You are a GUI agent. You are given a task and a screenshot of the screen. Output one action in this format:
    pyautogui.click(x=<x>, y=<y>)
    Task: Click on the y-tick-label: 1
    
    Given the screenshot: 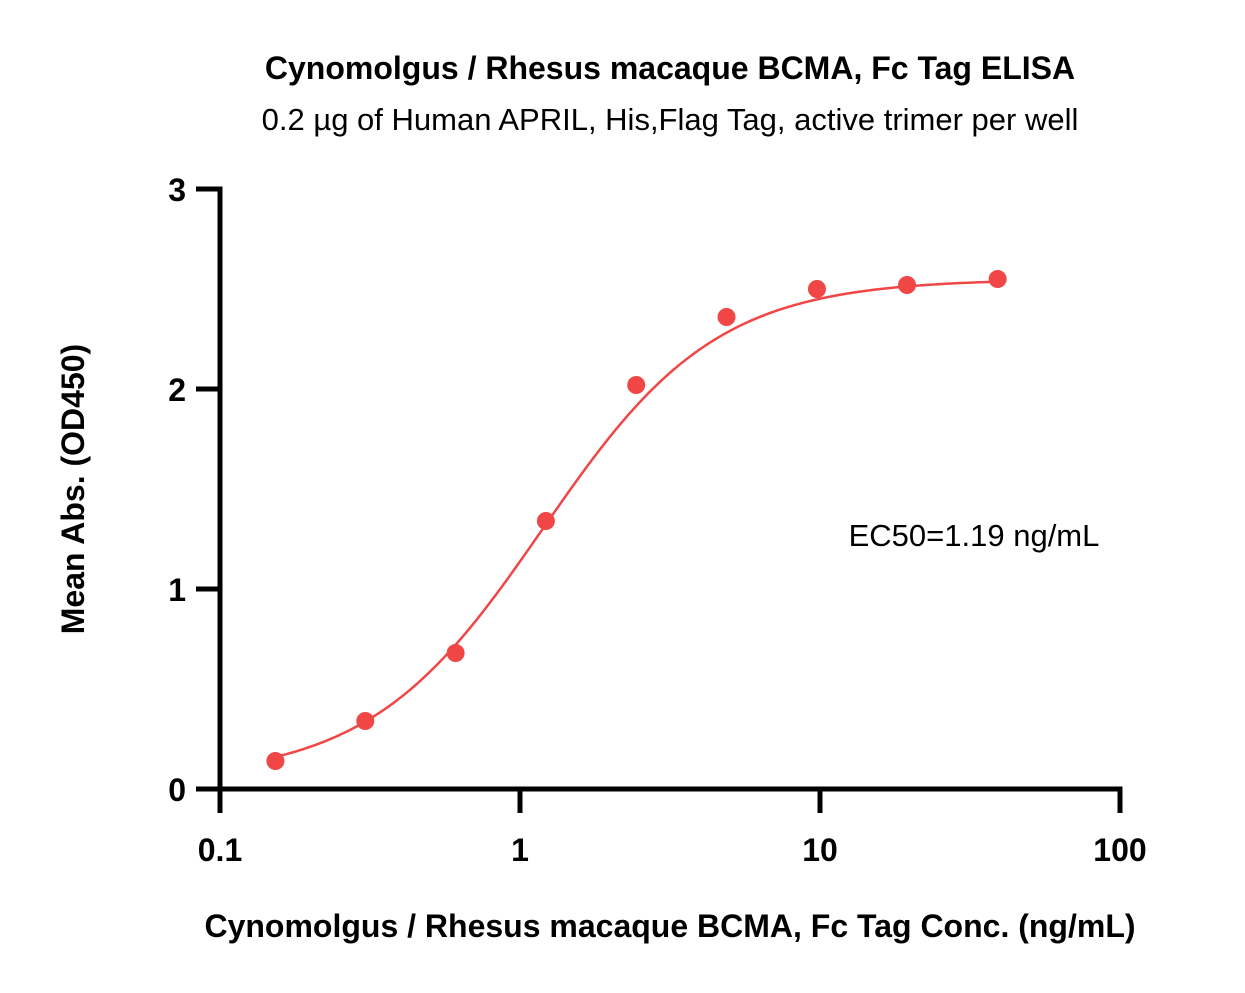 What is the action you would take?
    pyautogui.click(x=177, y=590)
    